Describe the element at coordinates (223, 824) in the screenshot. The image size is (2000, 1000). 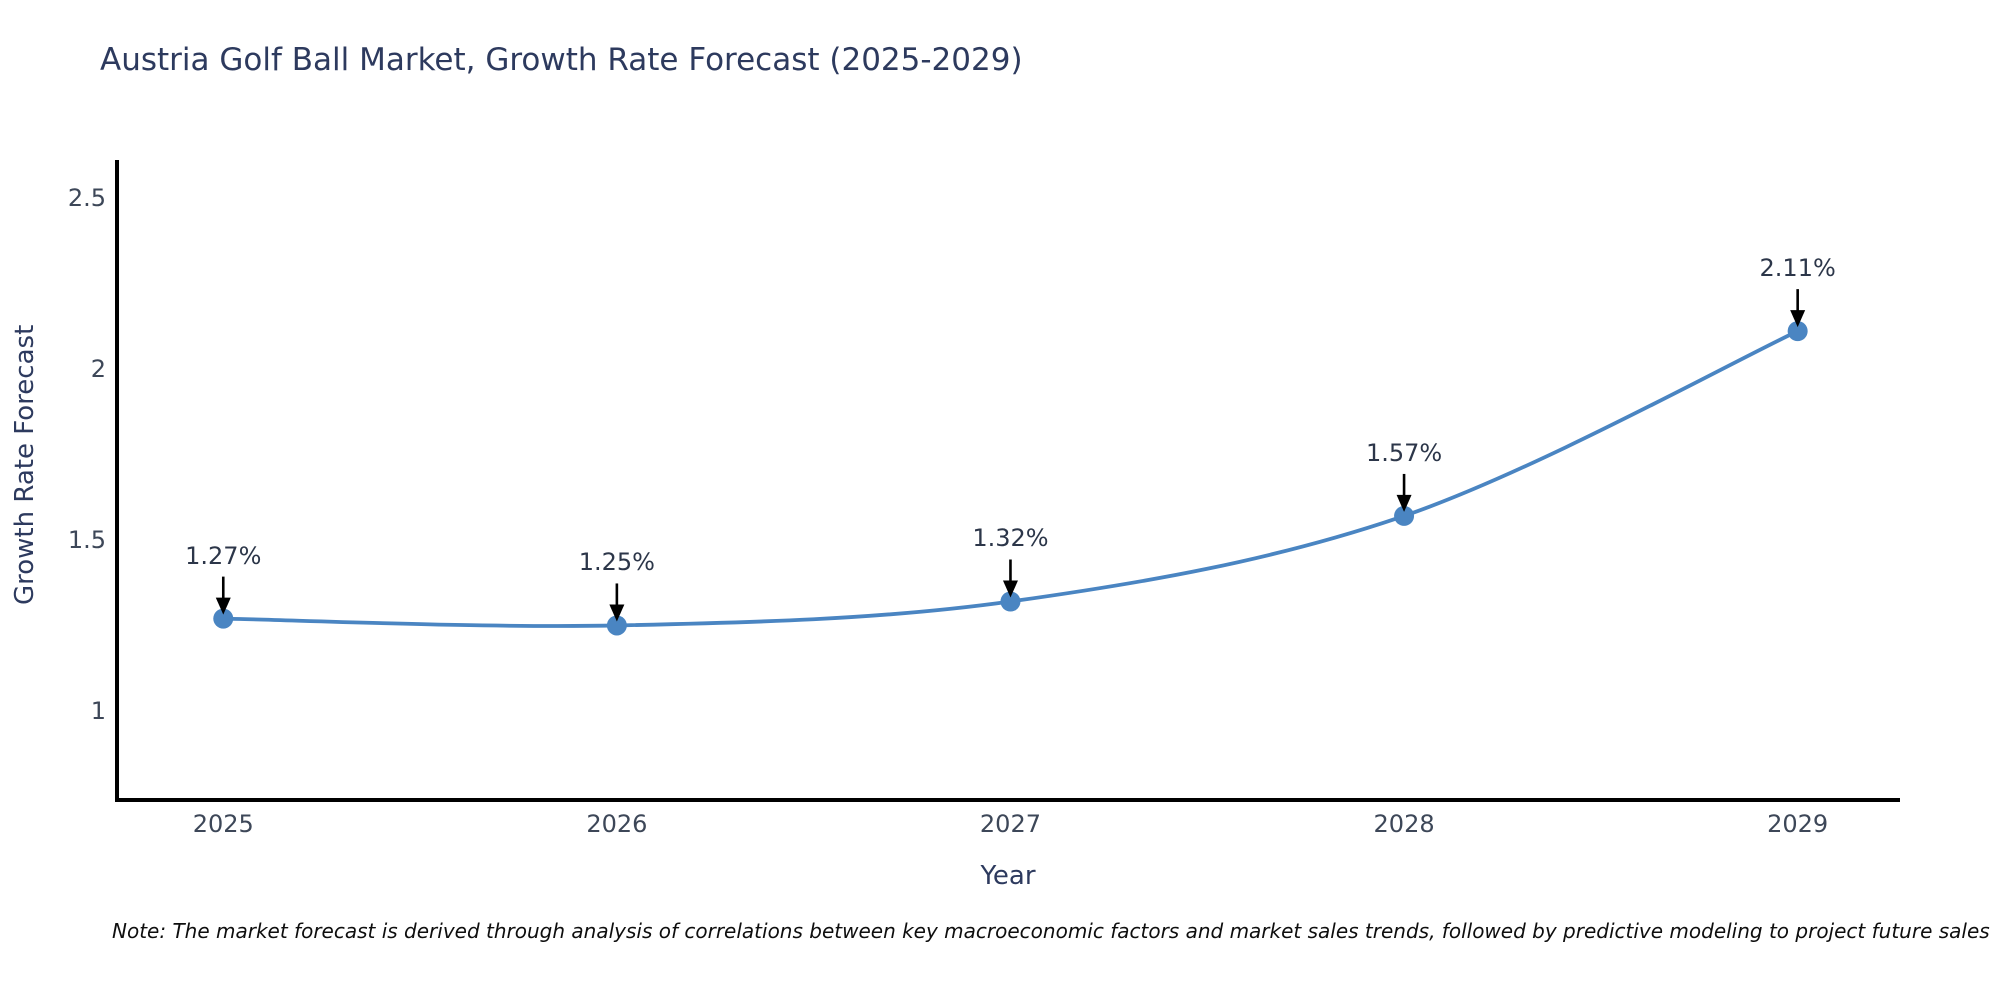
I see `x-tick-label-2025: 2025` at that location.